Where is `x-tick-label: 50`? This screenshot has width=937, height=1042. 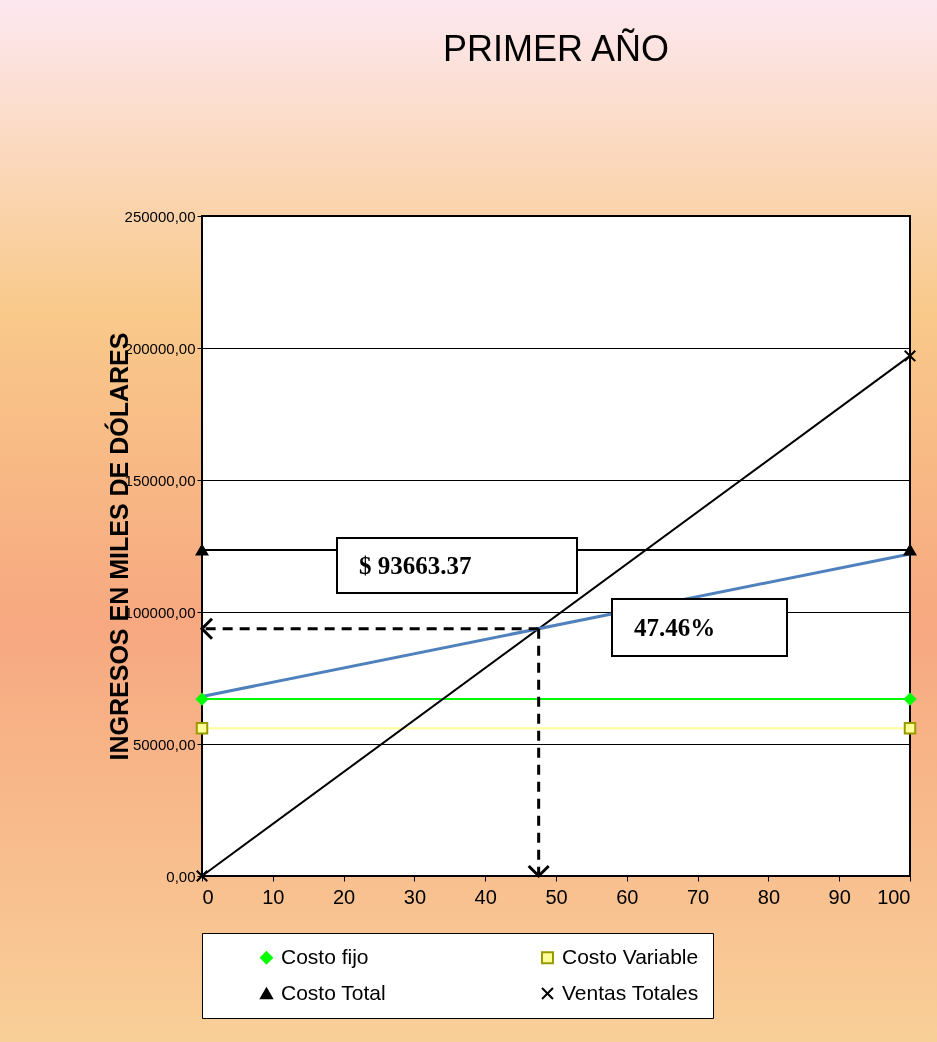
x-tick-label: 50 is located at coordinates (556, 896).